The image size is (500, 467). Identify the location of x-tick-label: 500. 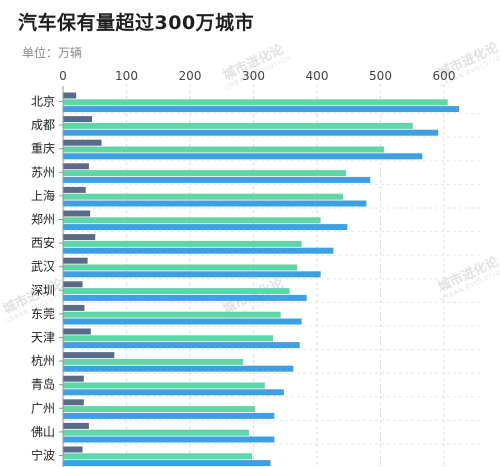
(380, 76).